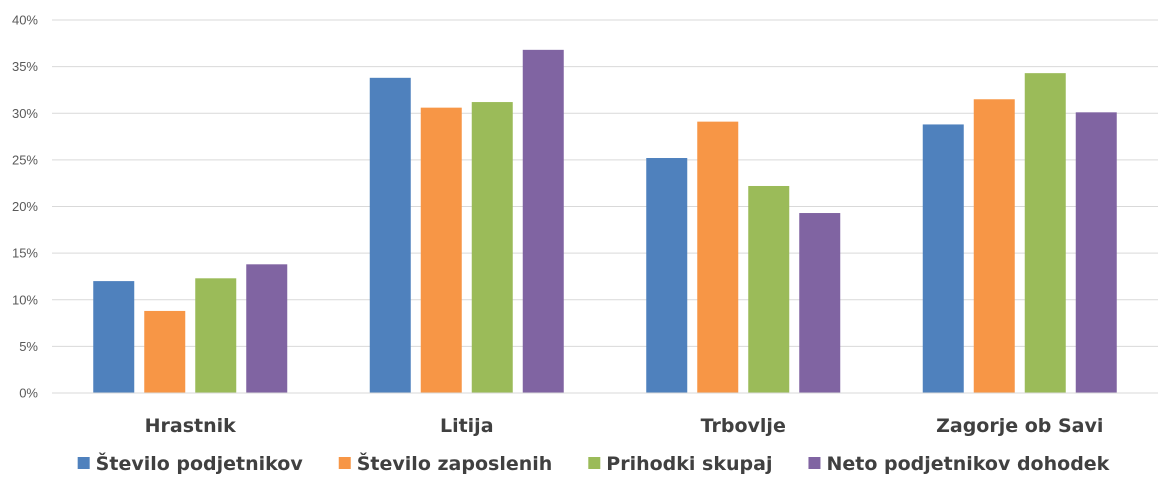 The image size is (1167, 477). I want to click on category-label: Litija, so click(467, 426).